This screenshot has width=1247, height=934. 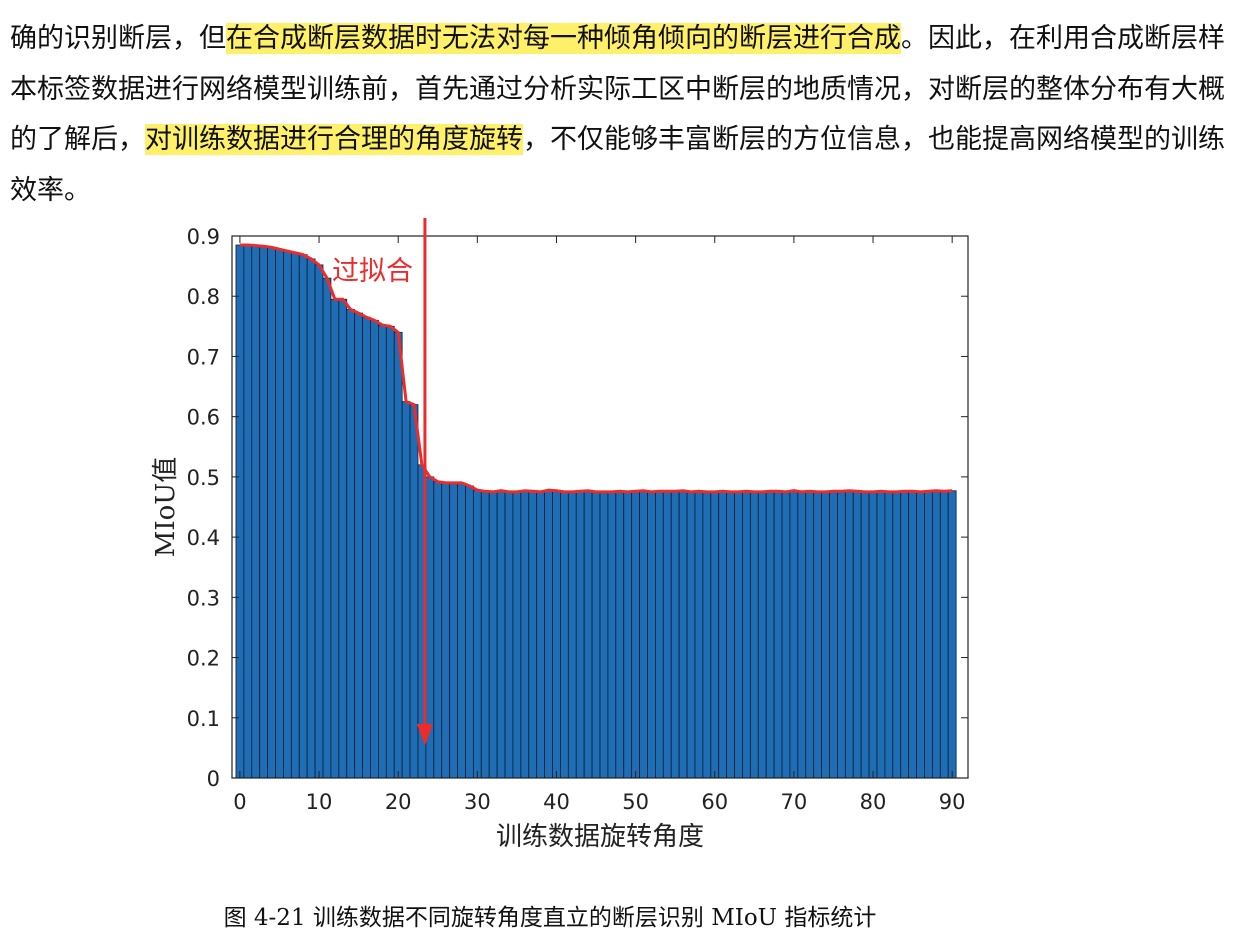 What do you see at coordinates (203, 719) in the screenshot?
I see `y-tick-label: 0.1` at bounding box center [203, 719].